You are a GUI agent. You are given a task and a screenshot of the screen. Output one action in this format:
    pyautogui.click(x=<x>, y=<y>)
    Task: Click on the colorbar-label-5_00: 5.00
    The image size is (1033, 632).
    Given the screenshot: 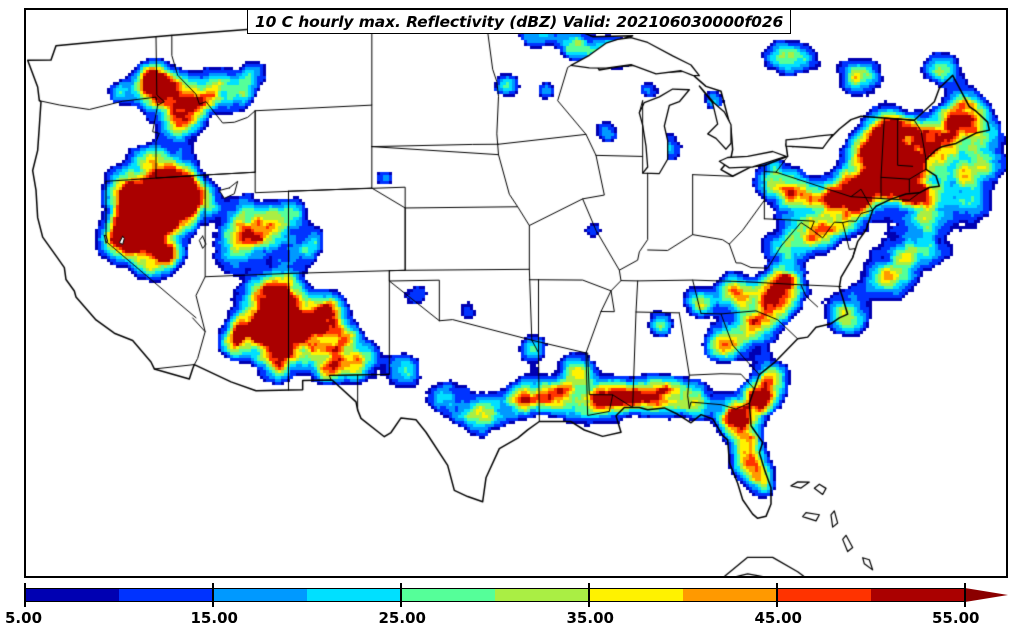 What is the action you would take?
    pyautogui.click(x=24, y=618)
    